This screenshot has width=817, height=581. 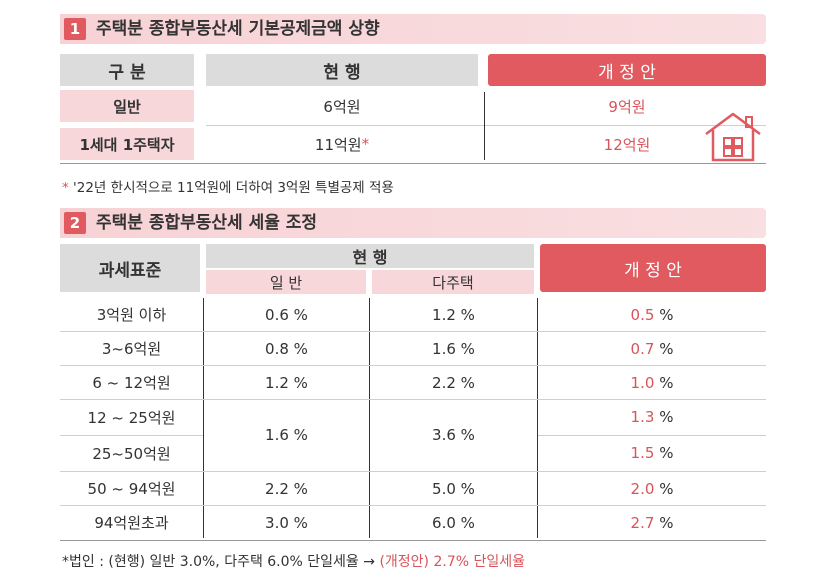 What do you see at coordinates (453, 282) in the screenshot?
I see `s2-header-multi: 다주택` at bounding box center [453, 282].